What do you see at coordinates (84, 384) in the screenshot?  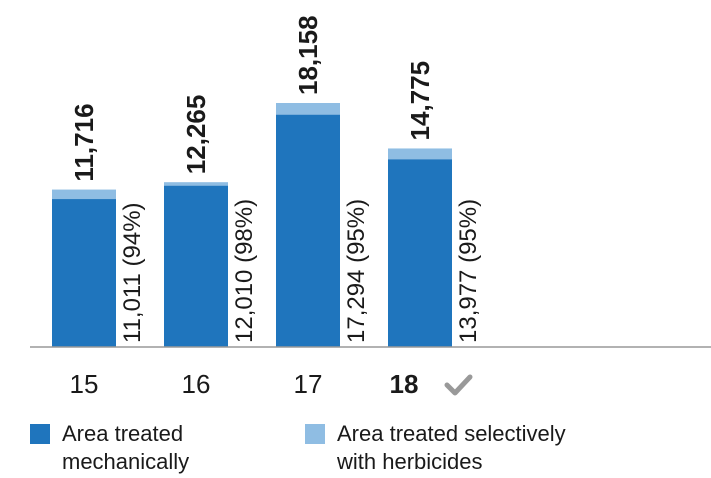 I see `year-label-15: 15` at bounding box center [84, 384].